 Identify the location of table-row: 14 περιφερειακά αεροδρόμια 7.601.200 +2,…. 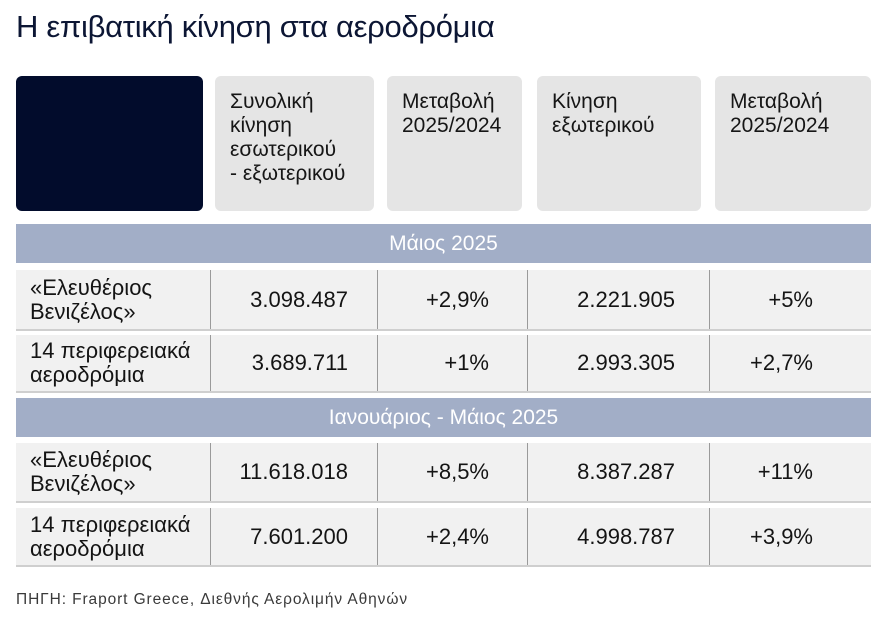
(443, 537).